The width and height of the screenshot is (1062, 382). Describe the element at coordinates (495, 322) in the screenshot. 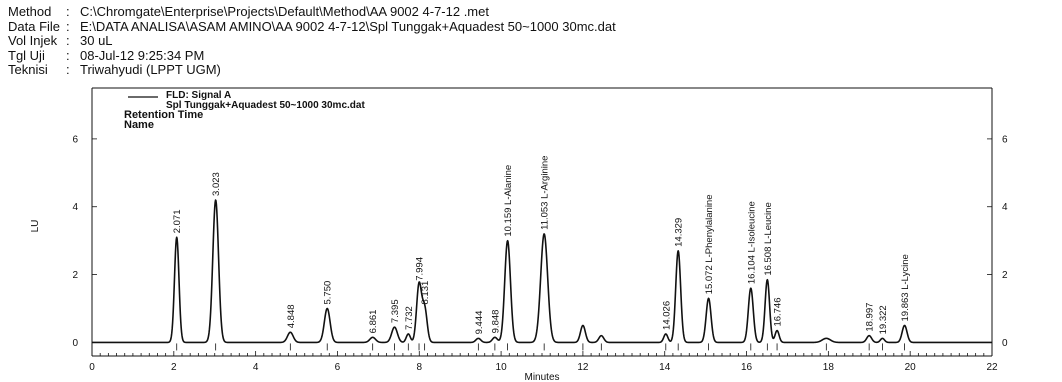

I see `peak-label: 9.848` at that location.